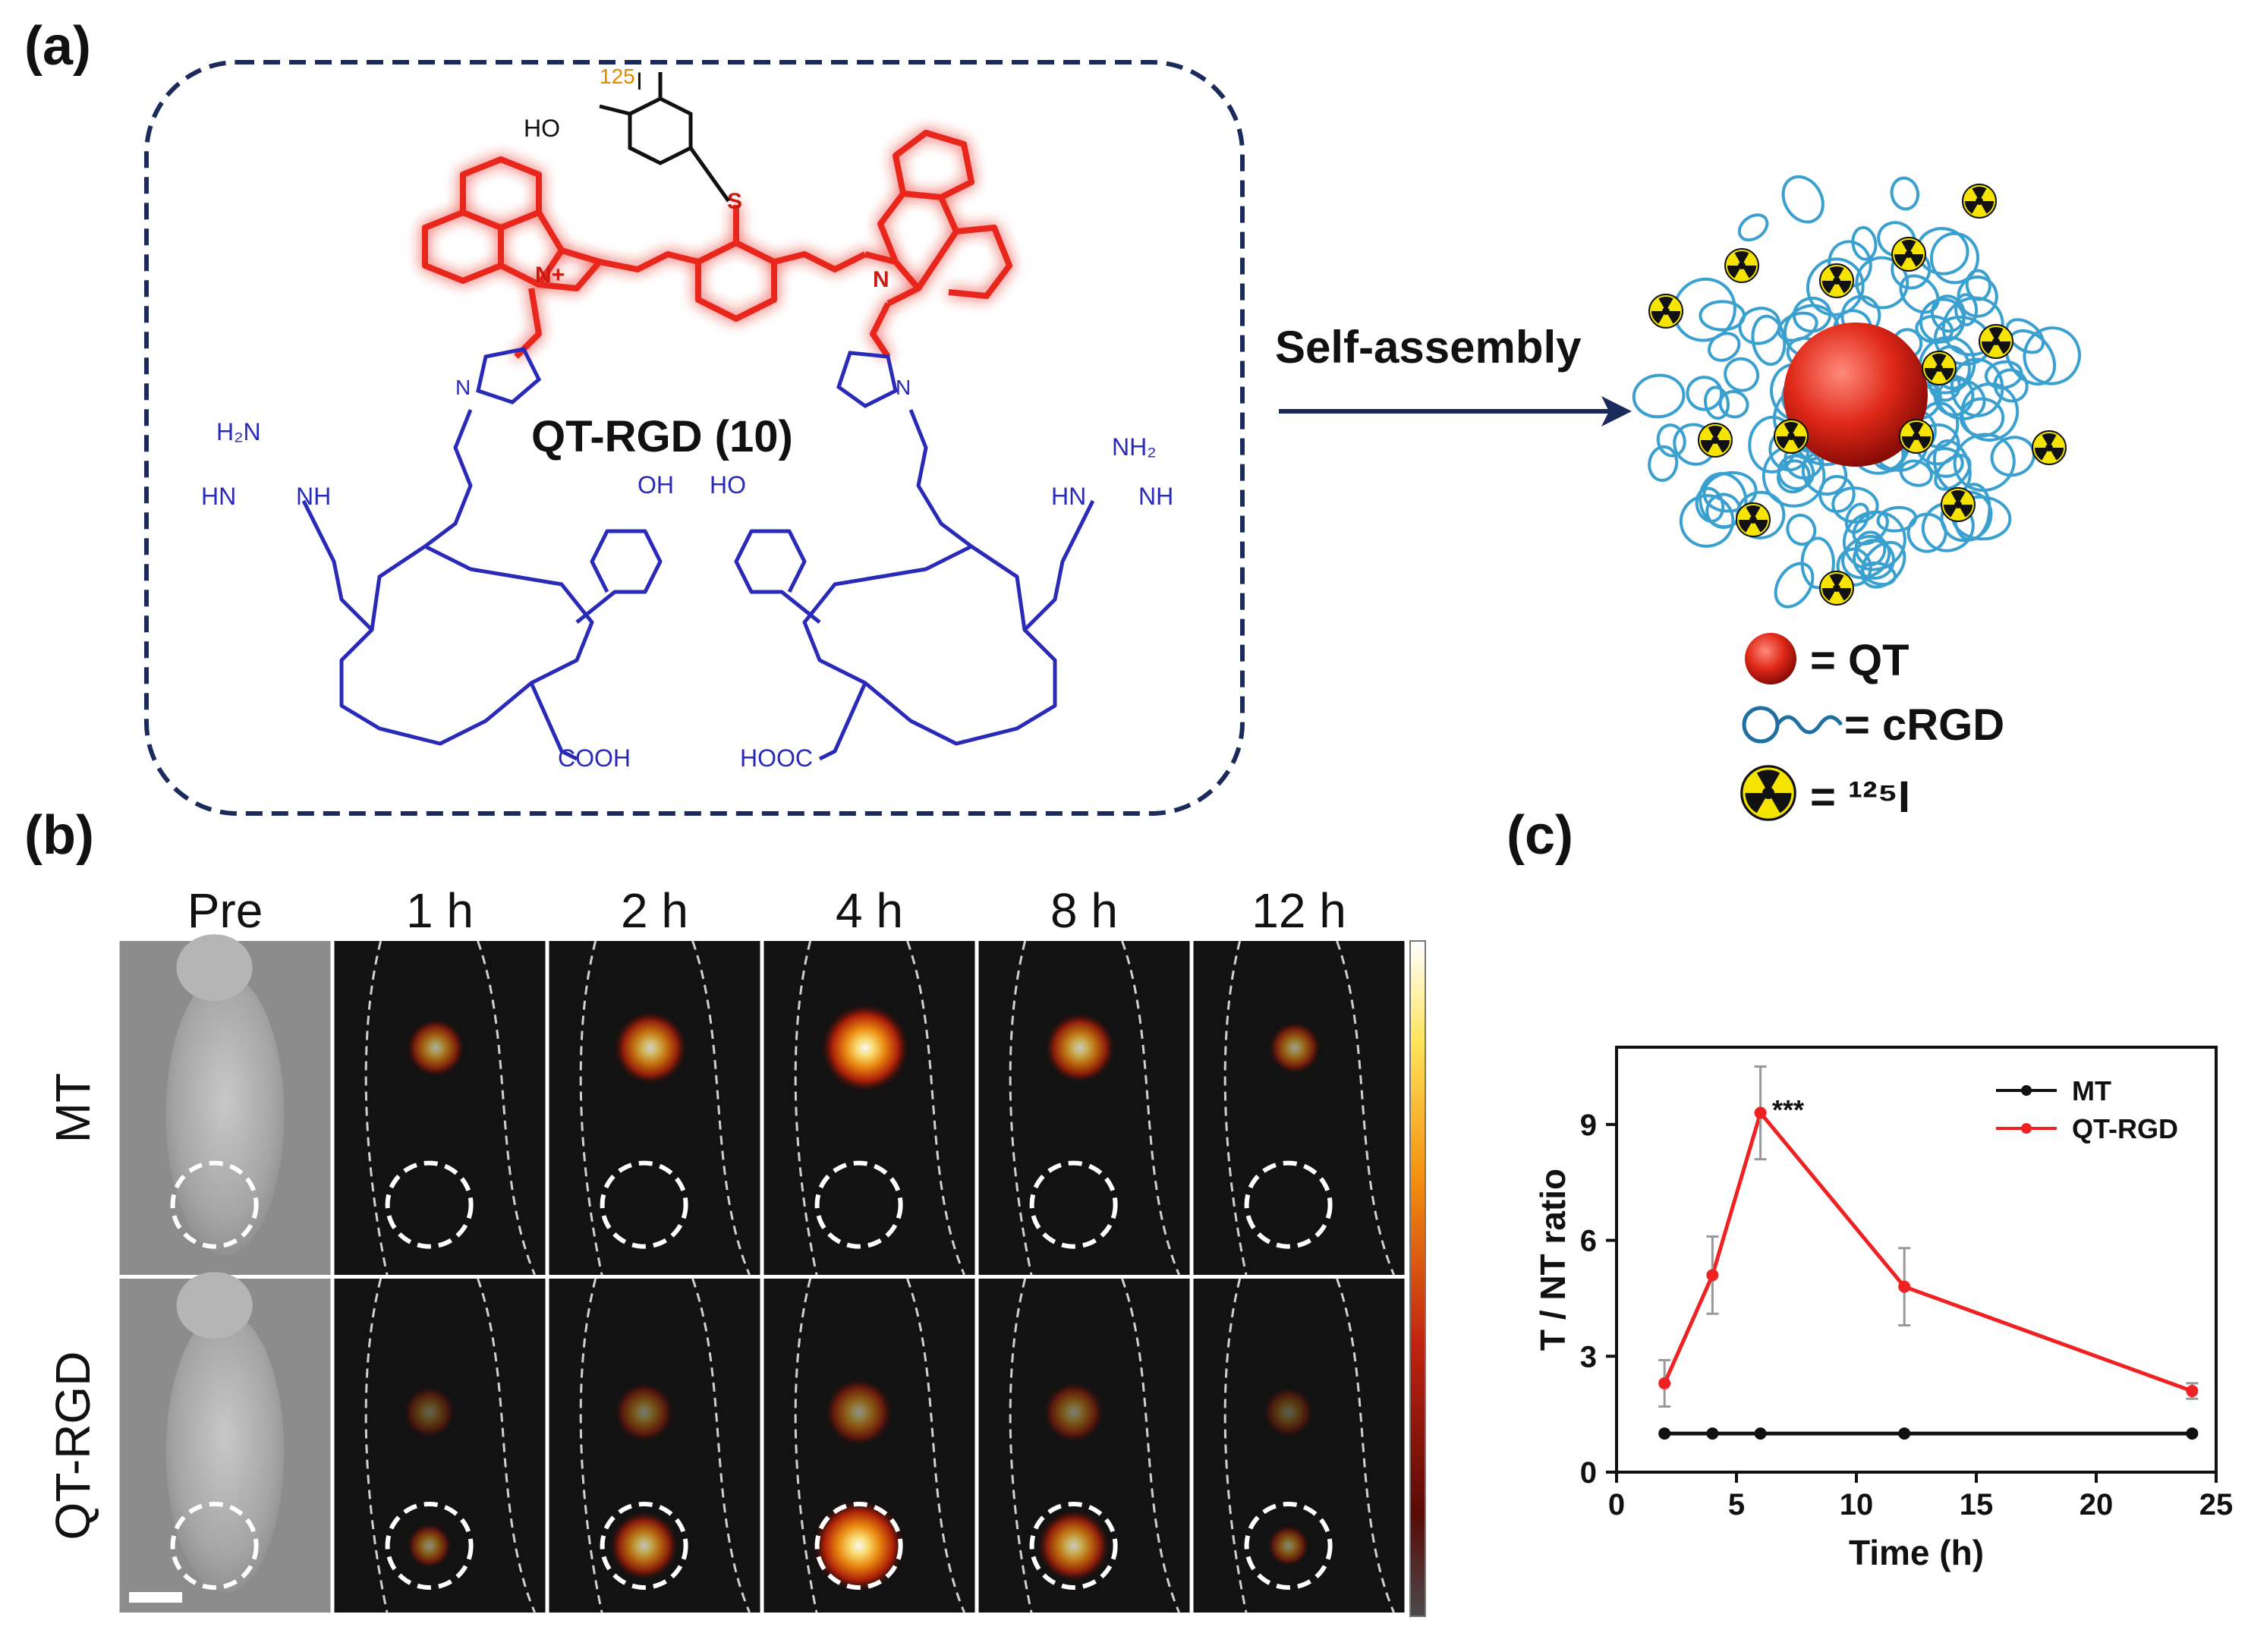 The image size is (2248, 1652). Describe the element at coordinates (1588, 1473) in the screenshot. I see `y-tick-label: 0` at that location.